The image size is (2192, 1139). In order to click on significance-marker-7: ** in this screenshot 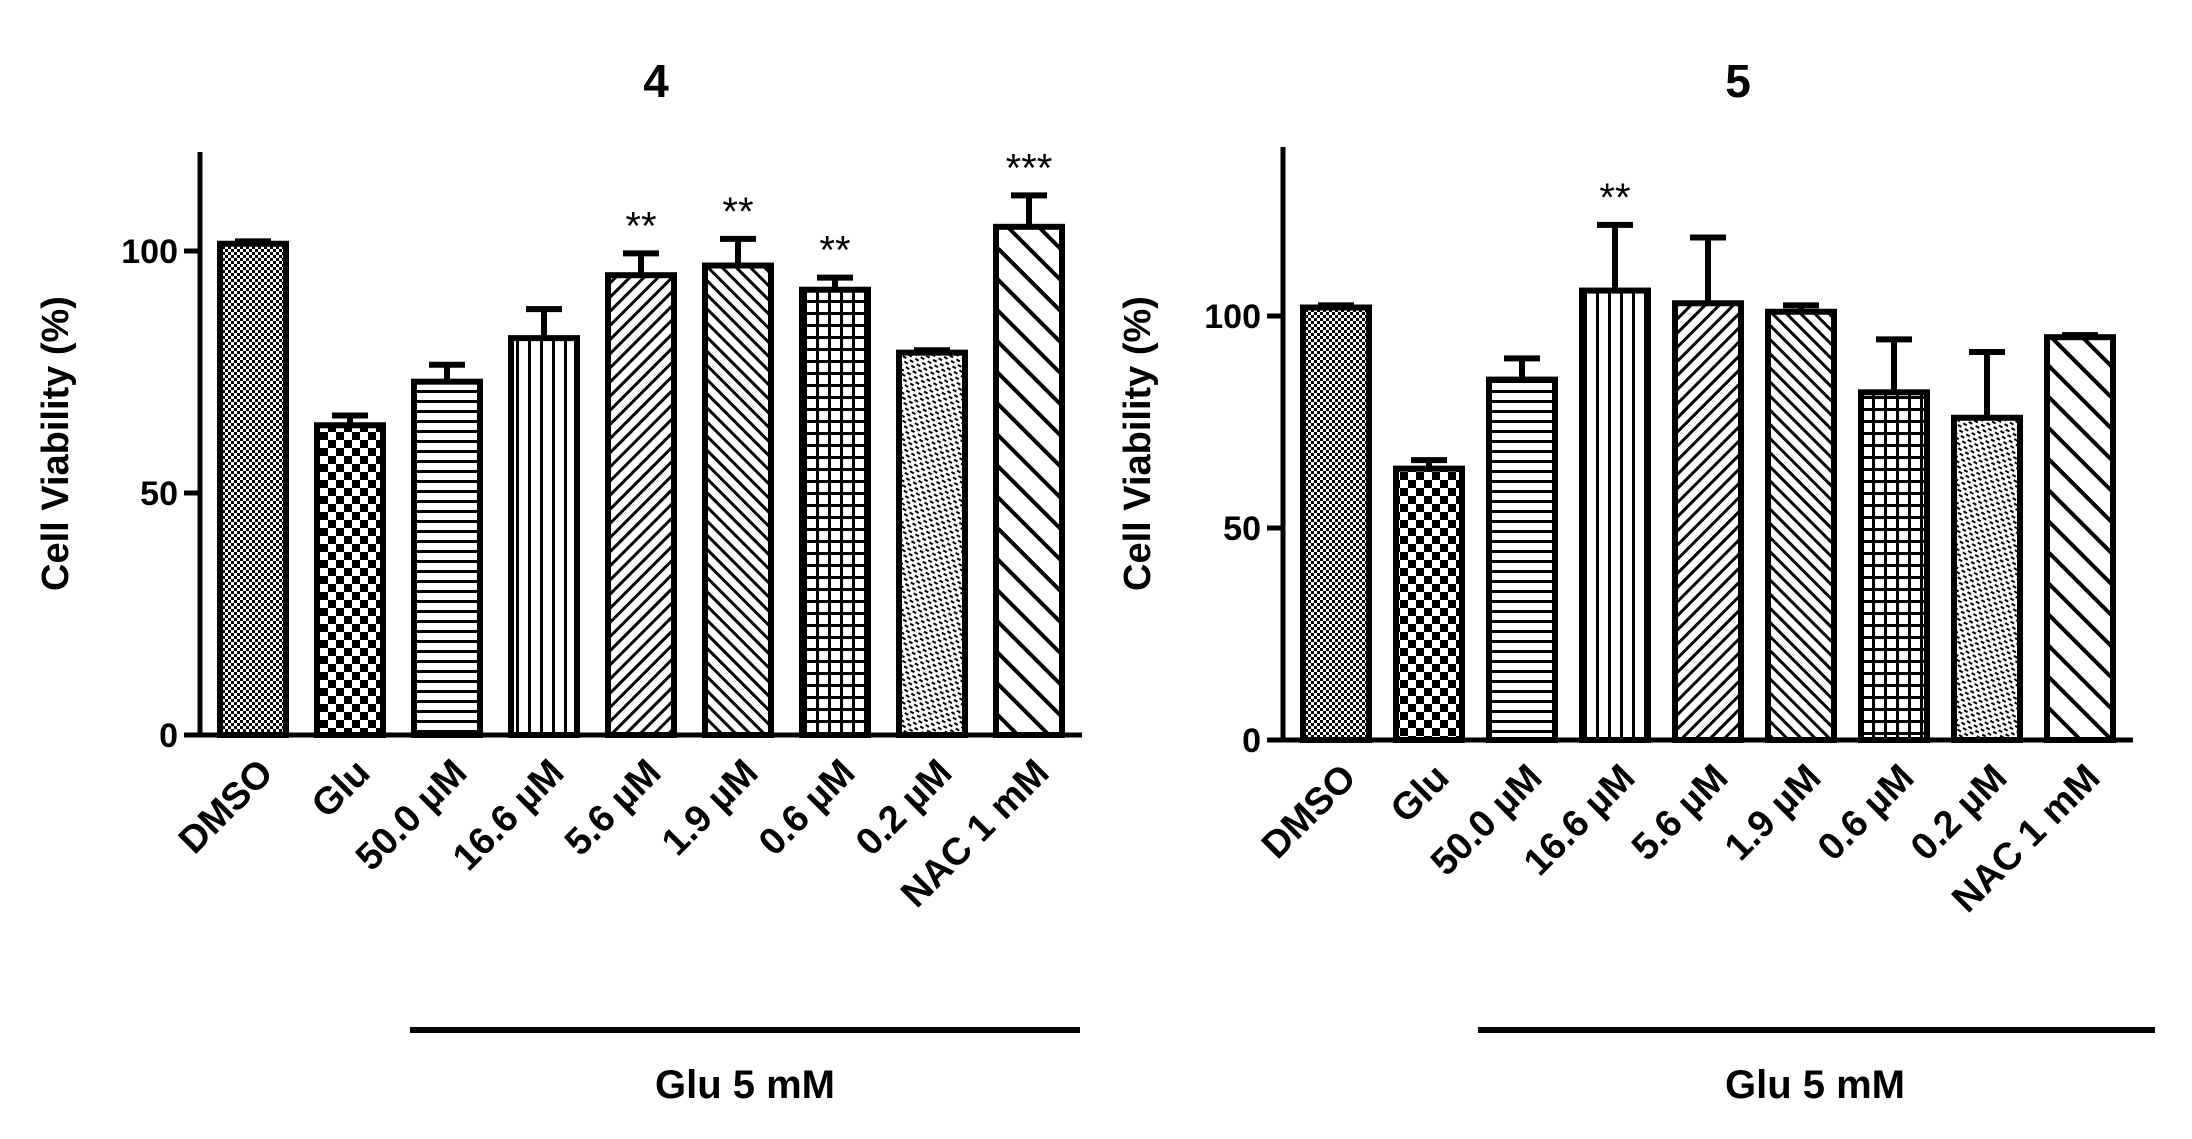, I will do `click(834, 251)`.